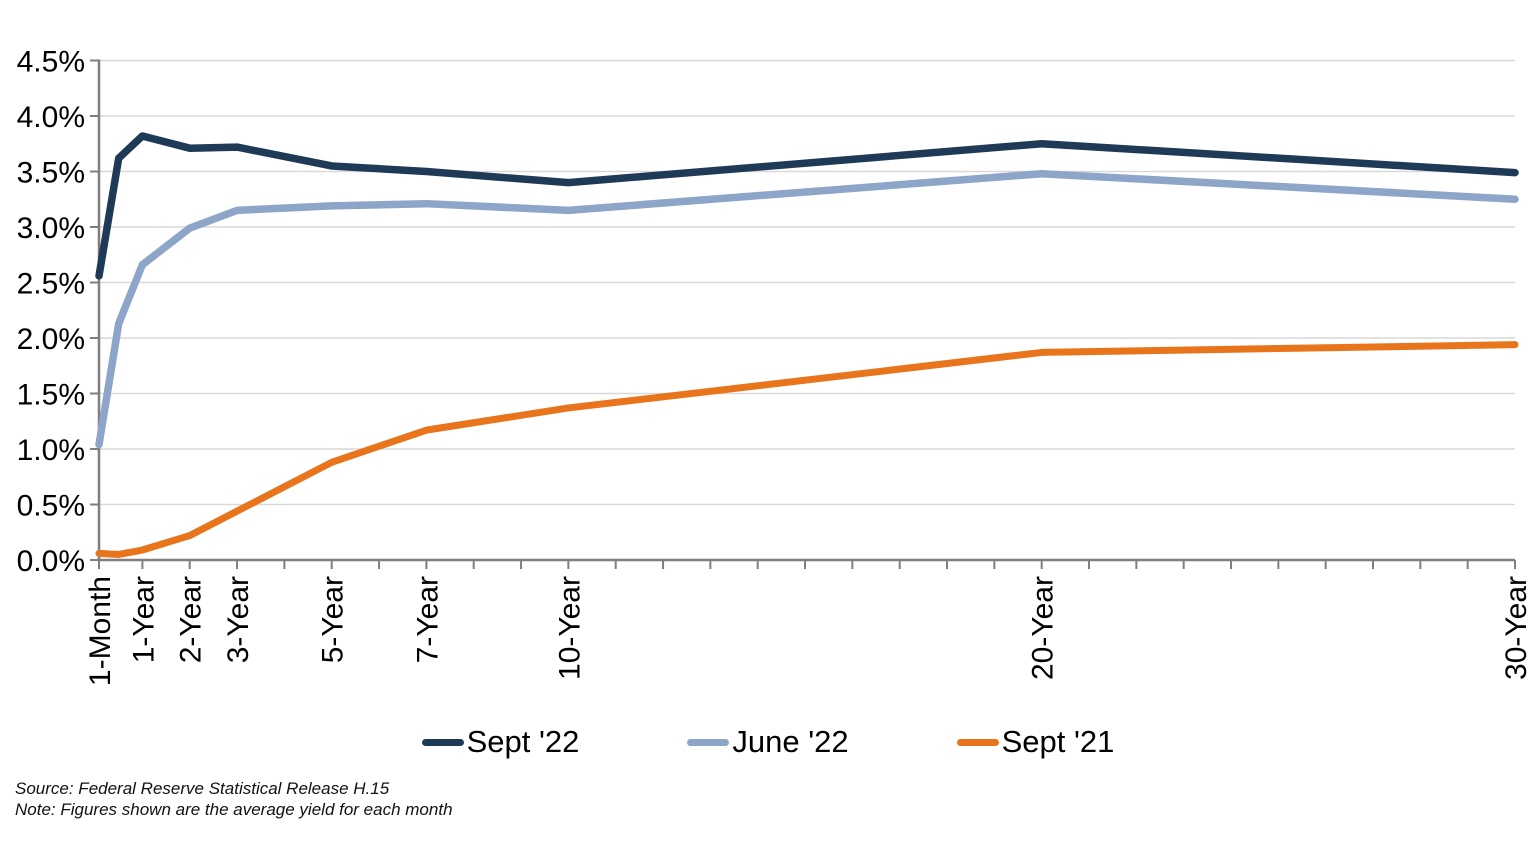 The image size is (1536, 844). Describe the element at coordinates (51, 450) in the screenshot. I see `y-tick-label: 1.0%` at that location.